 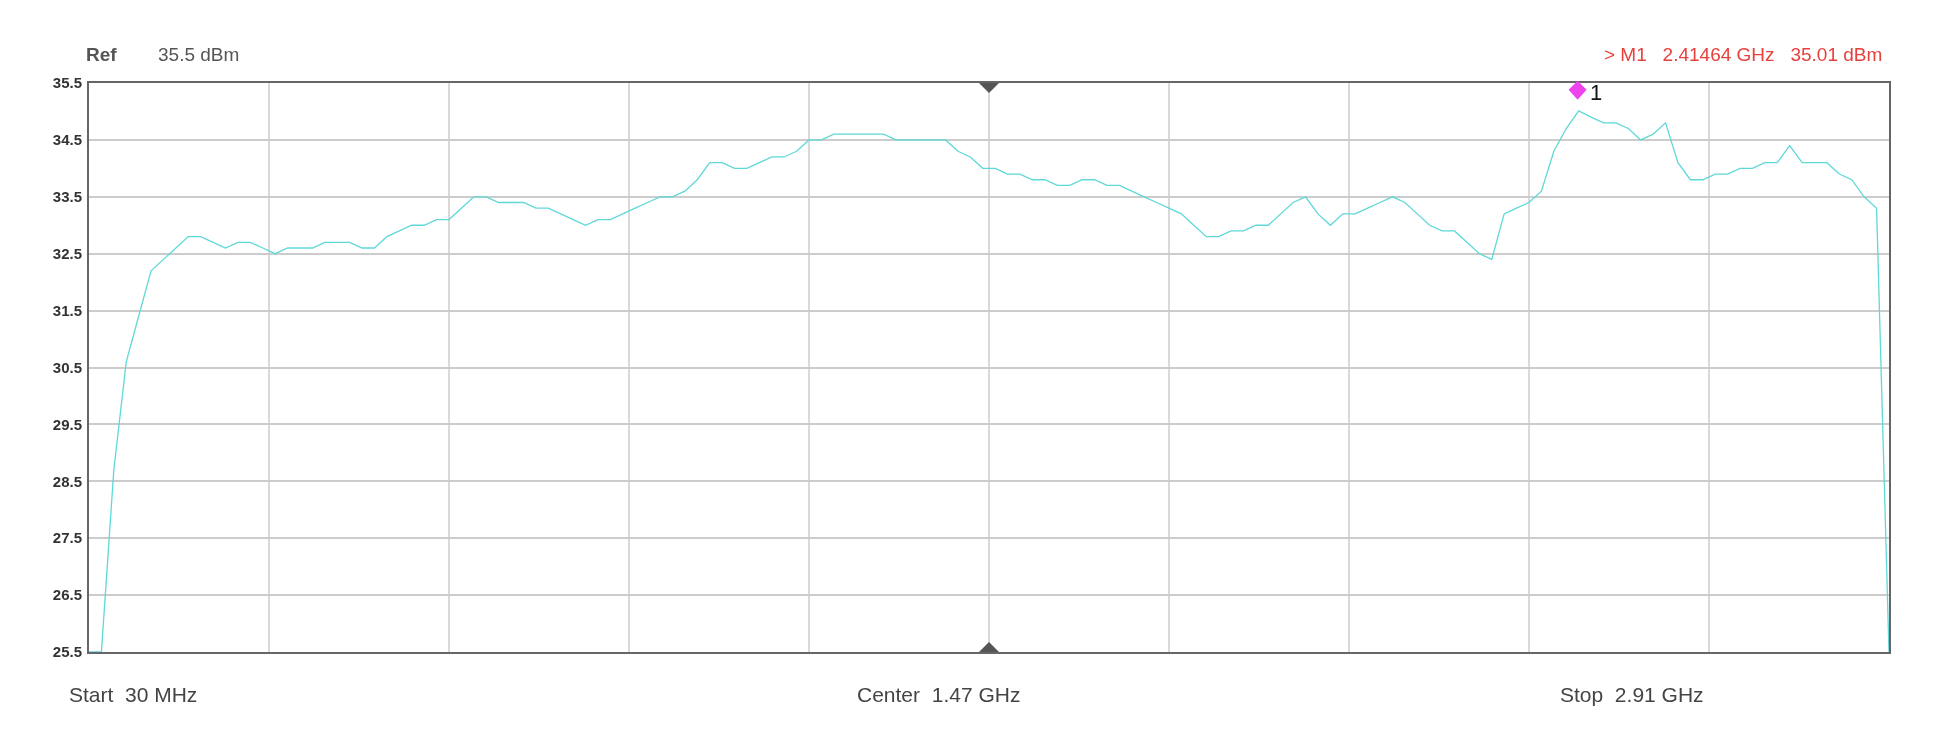 What do you see at coordinates (67, 197) in the screenshot?
I see `y-tick-label: 33.5` at bounding box center [67, 197].